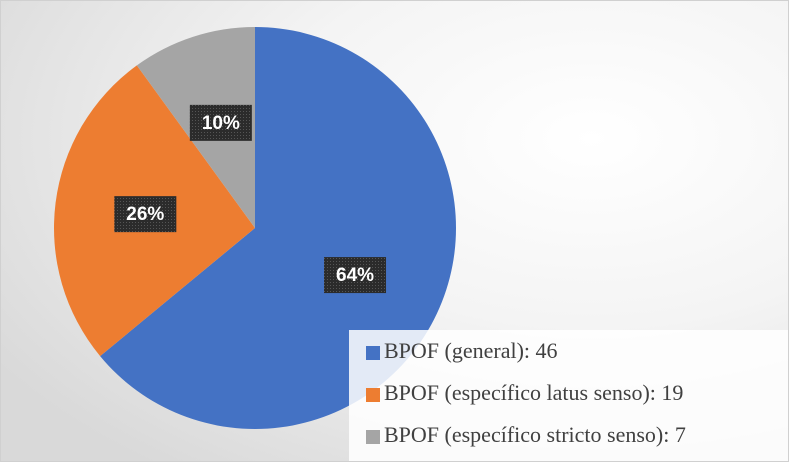  I want to click on data-label: 10%, so click(221, 123).